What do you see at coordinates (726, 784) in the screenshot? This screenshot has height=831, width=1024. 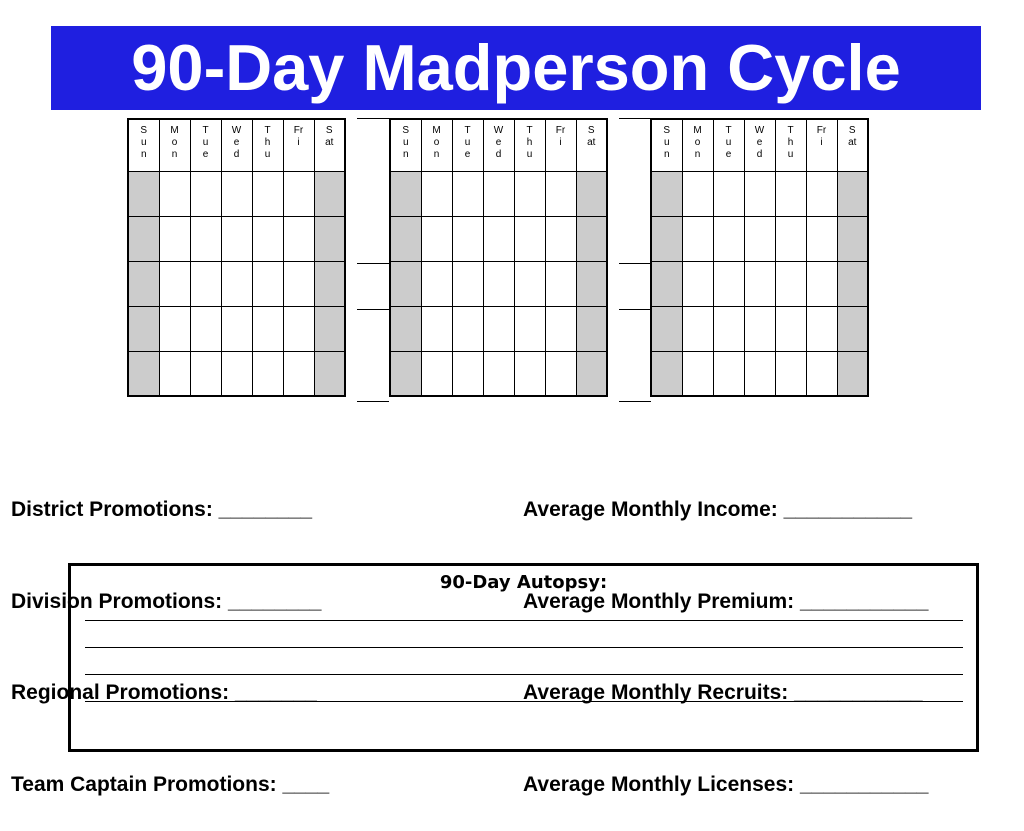 I see `avg-monthly-licenses-field: Average Monthly Licenses: ___________` at bounding box center [726, 784].